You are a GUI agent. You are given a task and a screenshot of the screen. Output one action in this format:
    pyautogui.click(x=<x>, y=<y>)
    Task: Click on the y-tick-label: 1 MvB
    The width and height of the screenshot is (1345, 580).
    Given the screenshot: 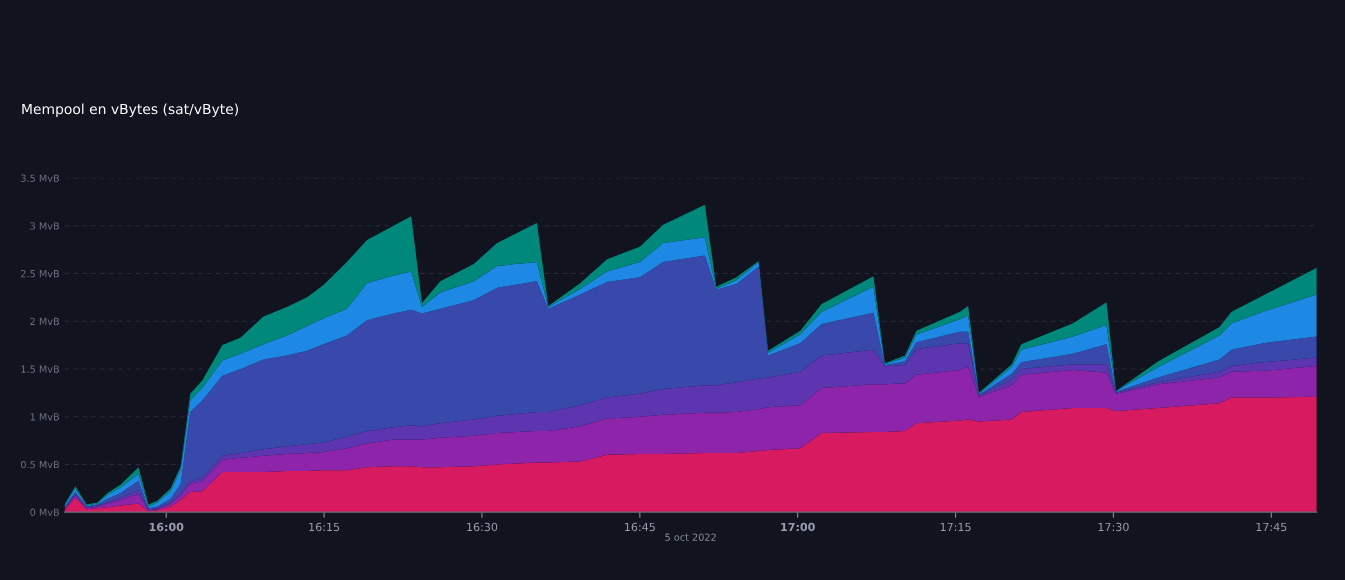 What is the action you would take?
    pyautogui.click(x=45, y=417)
    